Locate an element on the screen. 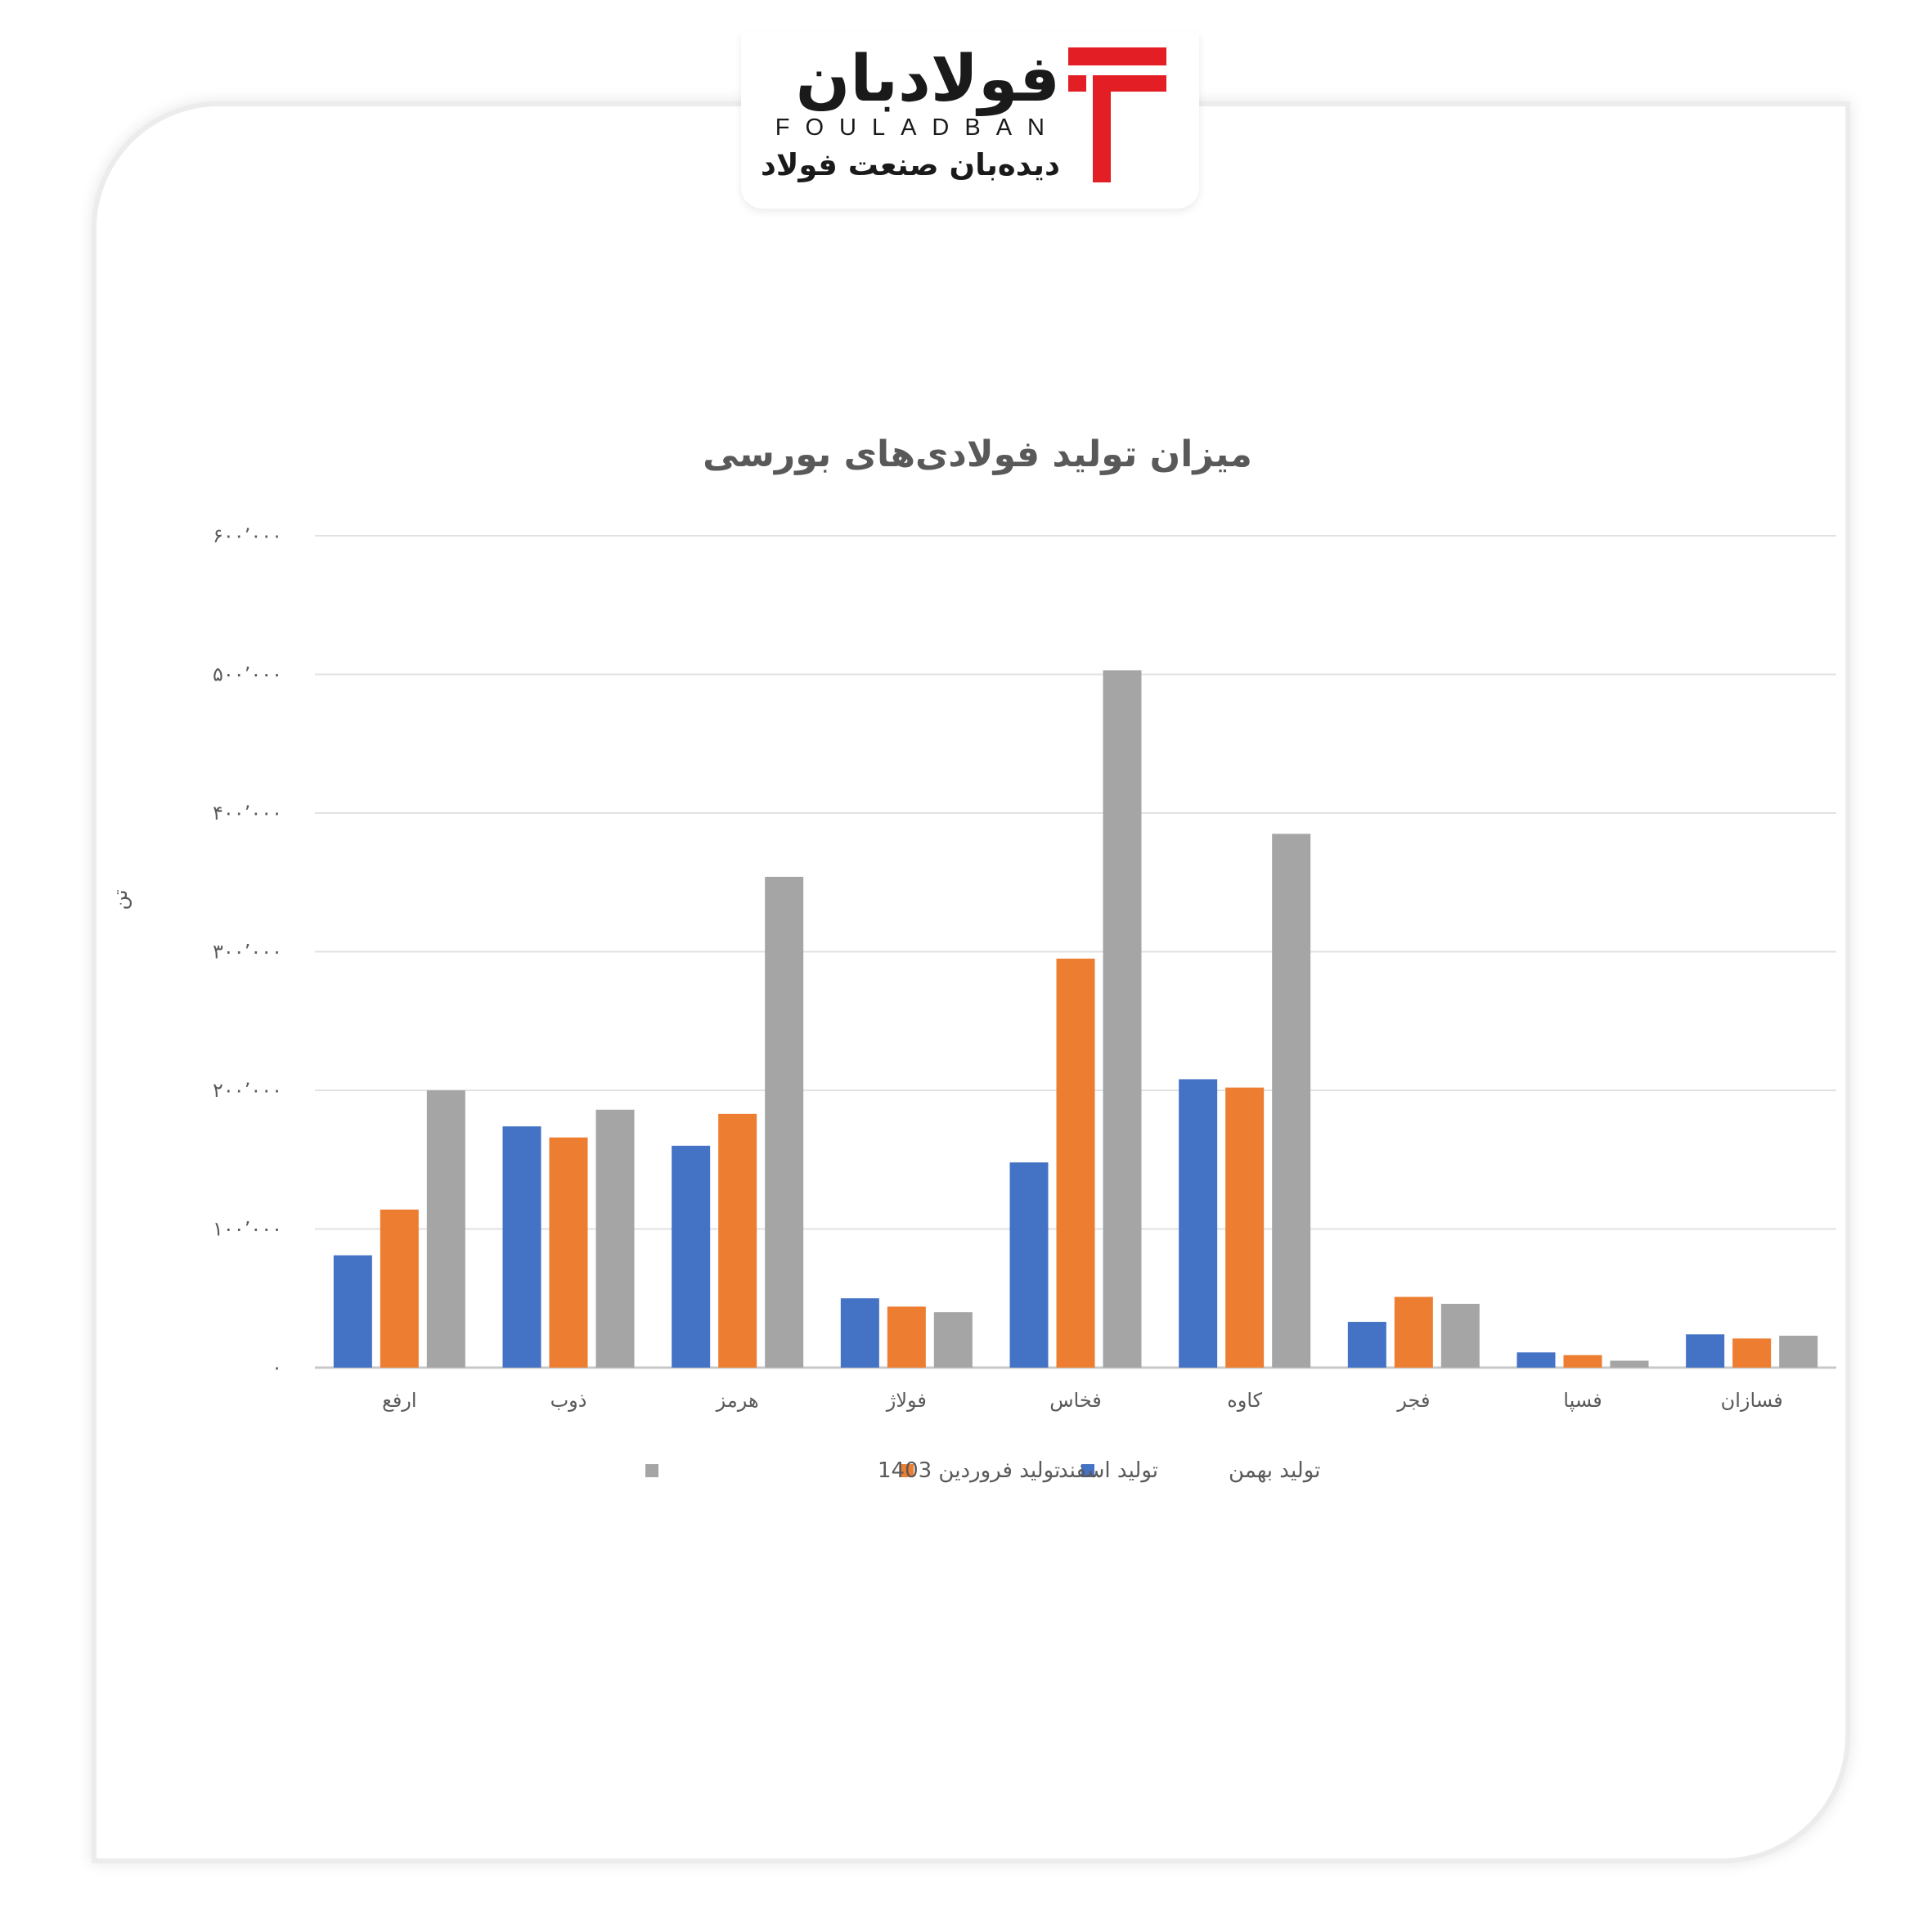  x-category-label: ذوب is located at coordinates (569, 1401).